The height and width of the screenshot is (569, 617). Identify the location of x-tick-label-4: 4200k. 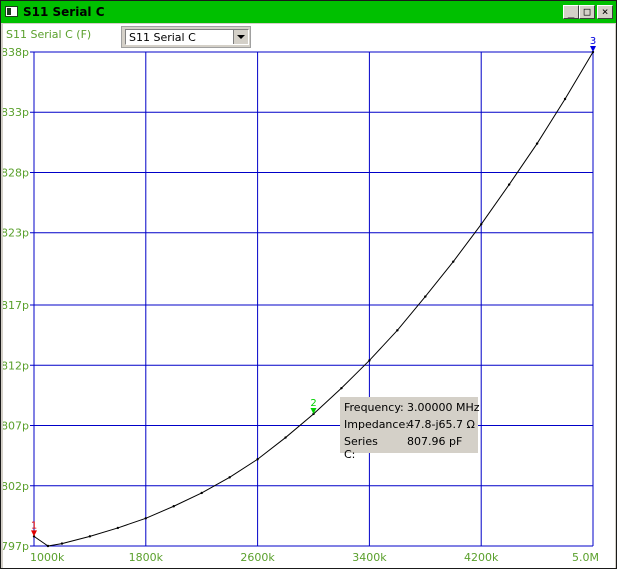
(481, 557).